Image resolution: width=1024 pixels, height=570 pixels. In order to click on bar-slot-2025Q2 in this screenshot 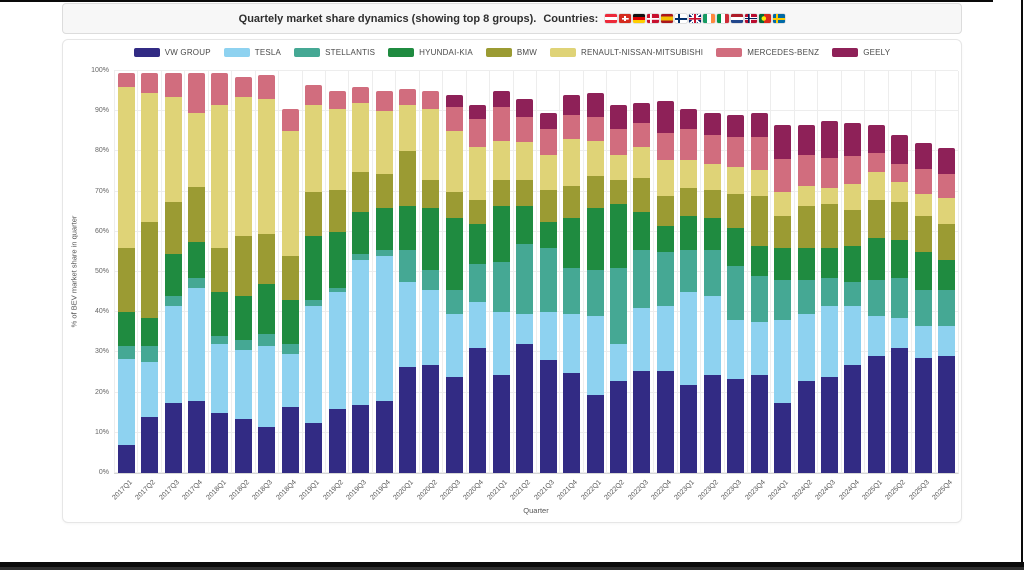, I will do `click(899, 272)`.